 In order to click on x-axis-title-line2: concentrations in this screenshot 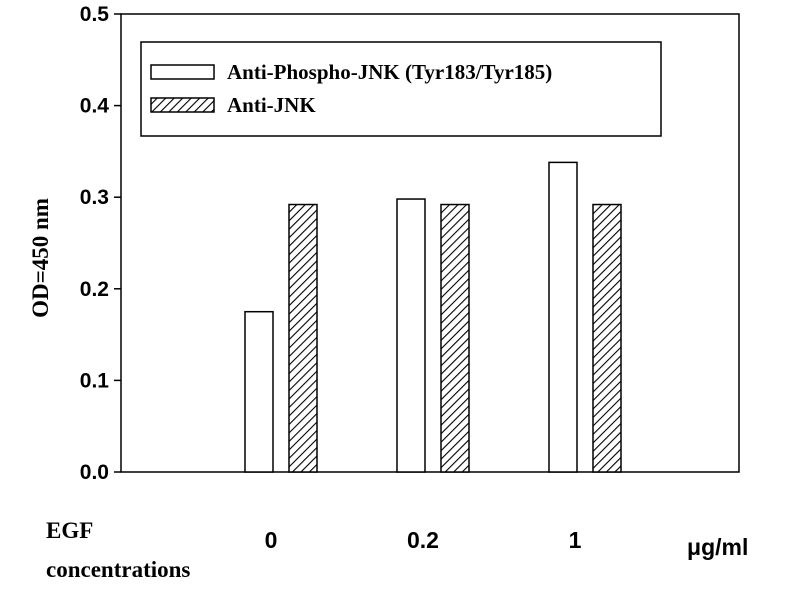, I will do `click(118, 569)`.